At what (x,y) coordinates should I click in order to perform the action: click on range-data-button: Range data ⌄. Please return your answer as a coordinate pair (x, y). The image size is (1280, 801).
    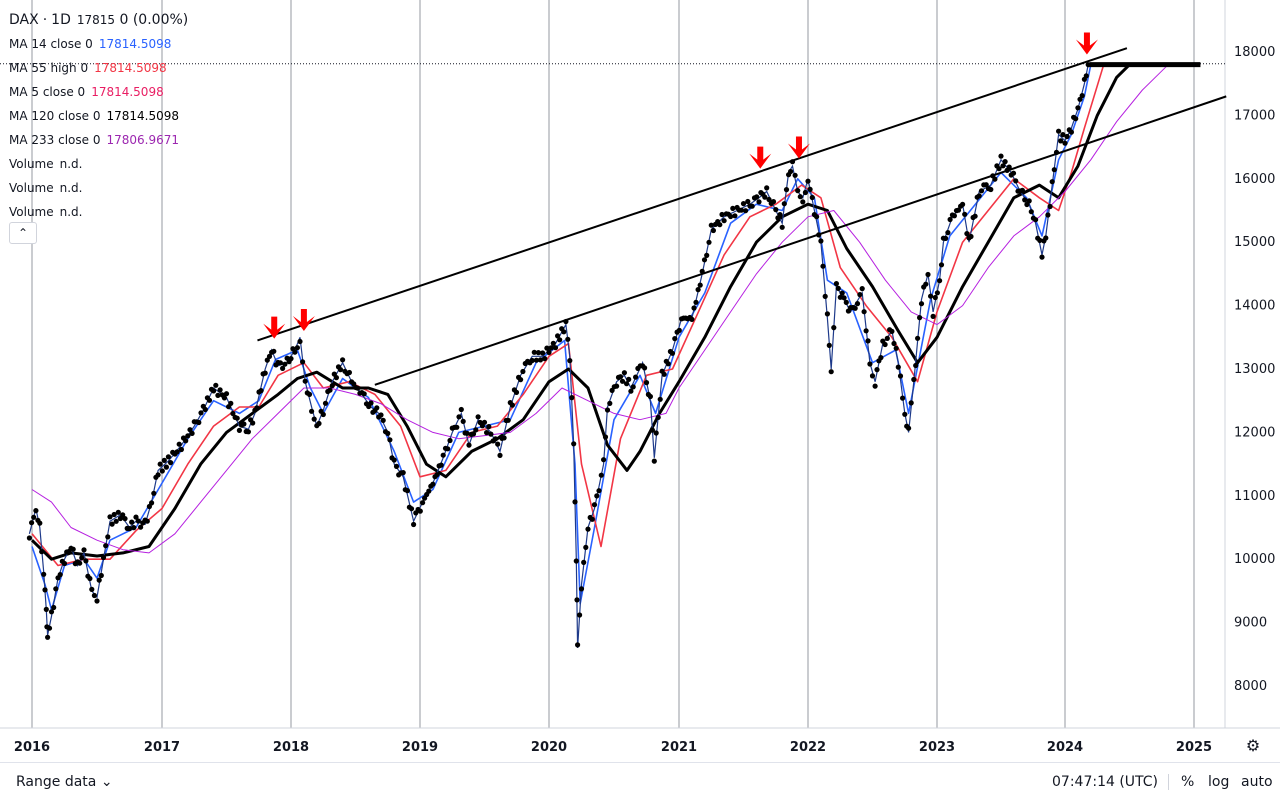
    Looking at the image, I should click on (64, 782).